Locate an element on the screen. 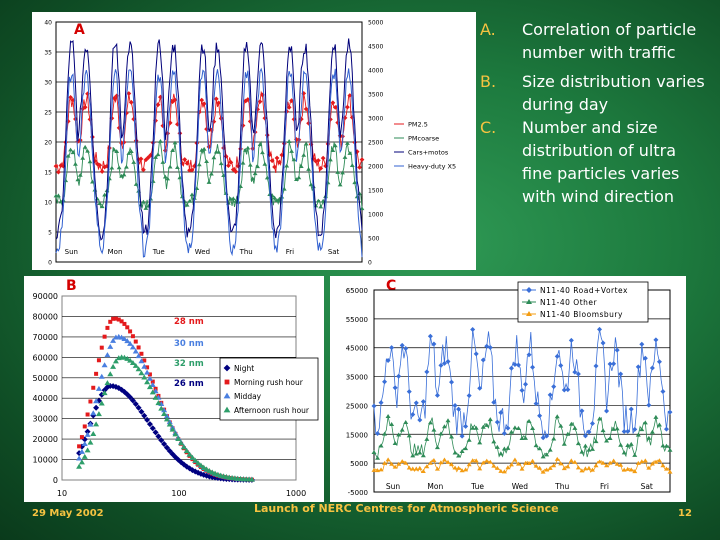  x-day-label: Sun is located at coordinates (71, 252).